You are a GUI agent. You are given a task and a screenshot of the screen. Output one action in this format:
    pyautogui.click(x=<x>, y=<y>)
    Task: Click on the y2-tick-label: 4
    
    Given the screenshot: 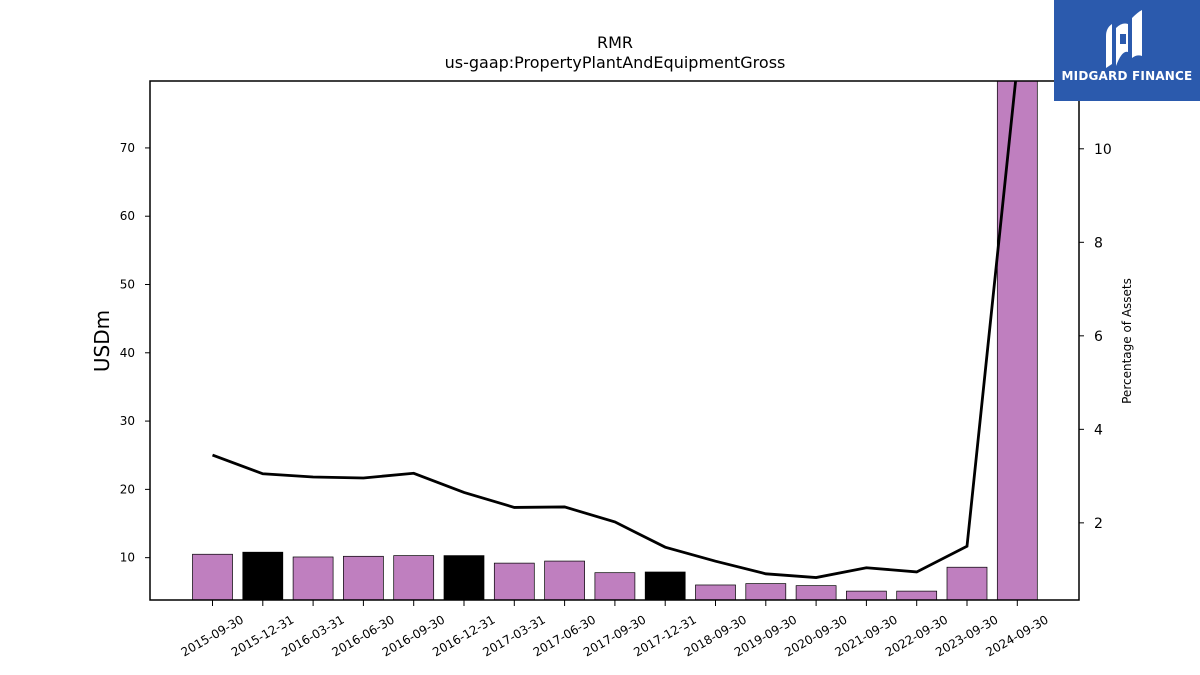 What is the action you would take?
    pyautogui.click(x=1098, y=430)
    